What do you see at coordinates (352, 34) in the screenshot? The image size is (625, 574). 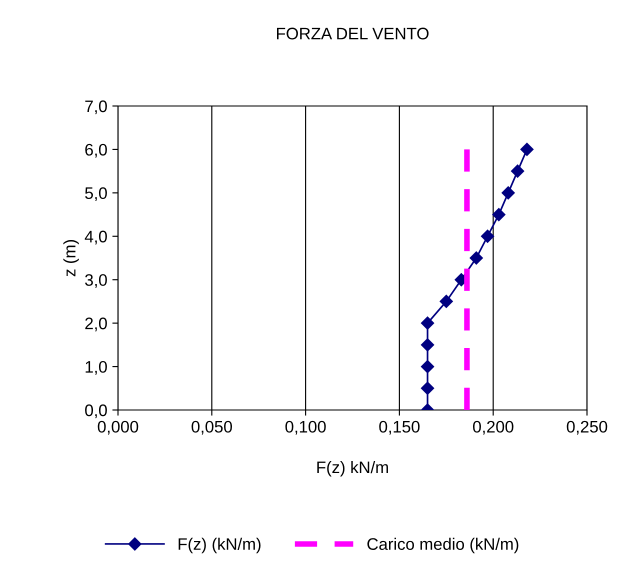 I see `chart-title: FORZA DEL VENTO` at bounding box center [352, 34].